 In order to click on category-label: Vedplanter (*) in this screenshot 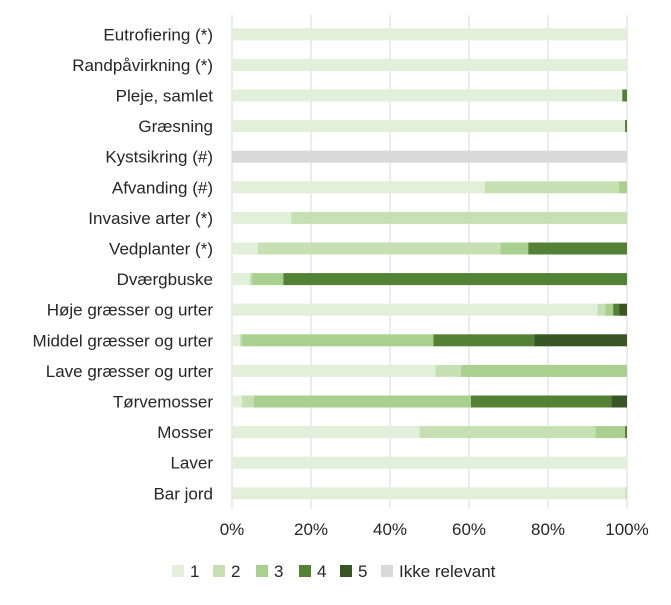, I will do `click(161, 249)`.